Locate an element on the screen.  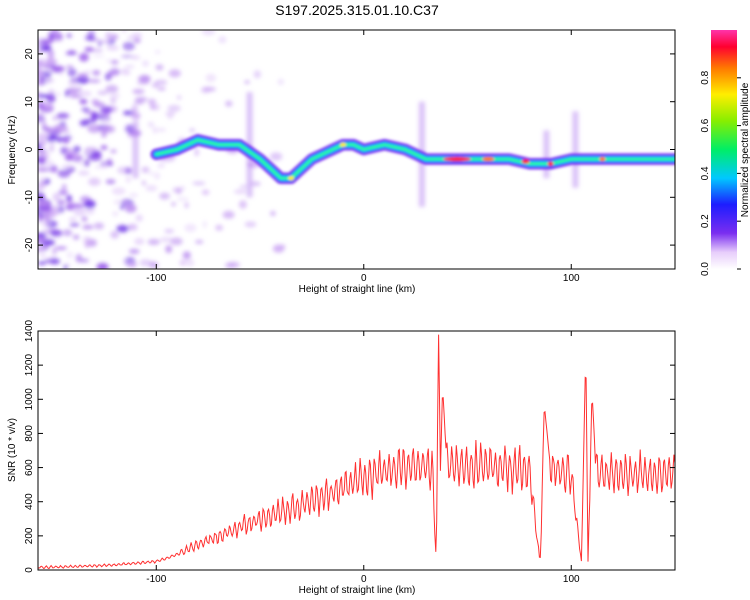
colorbar-tick-label: 0.0 is located at coordinates (705, 269).